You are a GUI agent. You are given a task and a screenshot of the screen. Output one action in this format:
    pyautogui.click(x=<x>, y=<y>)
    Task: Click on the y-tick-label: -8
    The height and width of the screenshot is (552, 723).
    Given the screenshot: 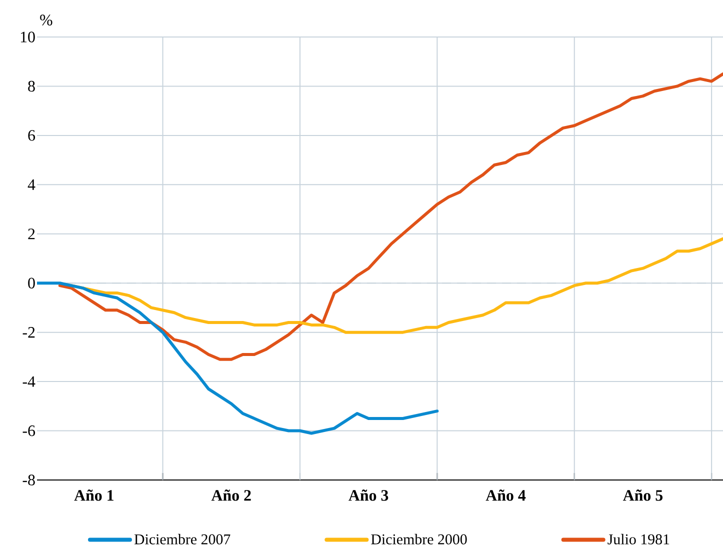 What is the action you would take?
    pyautogui.click(x=28, y=480)
    